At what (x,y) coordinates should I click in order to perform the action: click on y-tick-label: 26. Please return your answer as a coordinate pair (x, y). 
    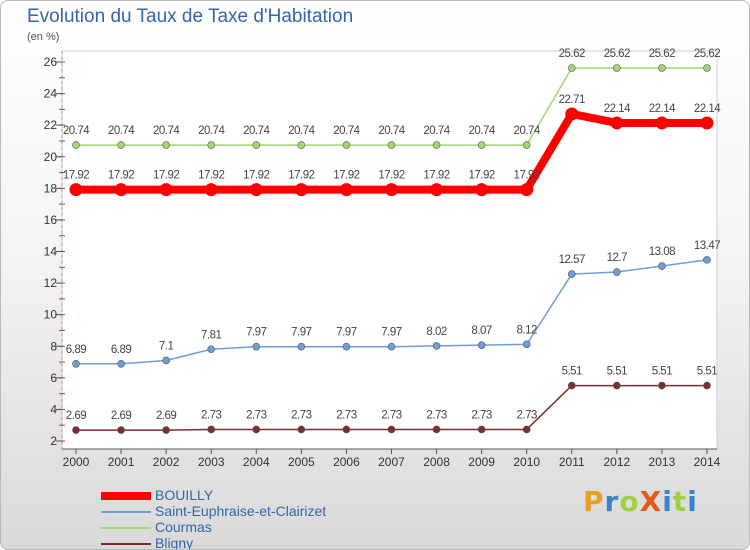
    Looking at the image, I should click on (51, 62).